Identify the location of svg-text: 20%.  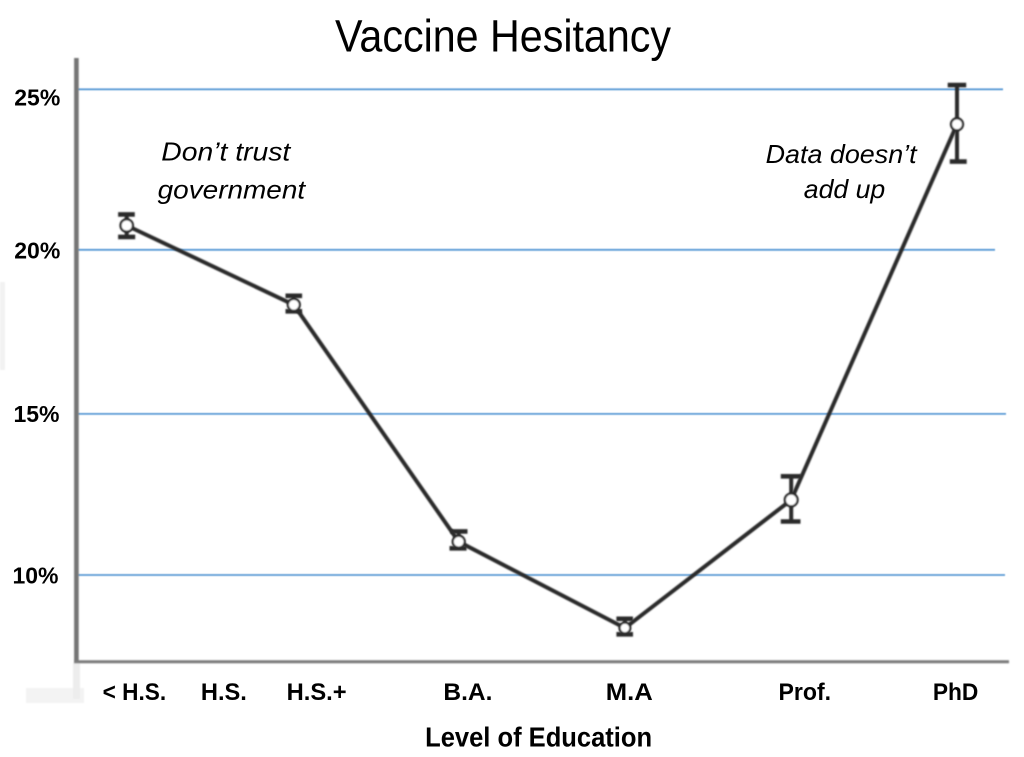
(37, 251).